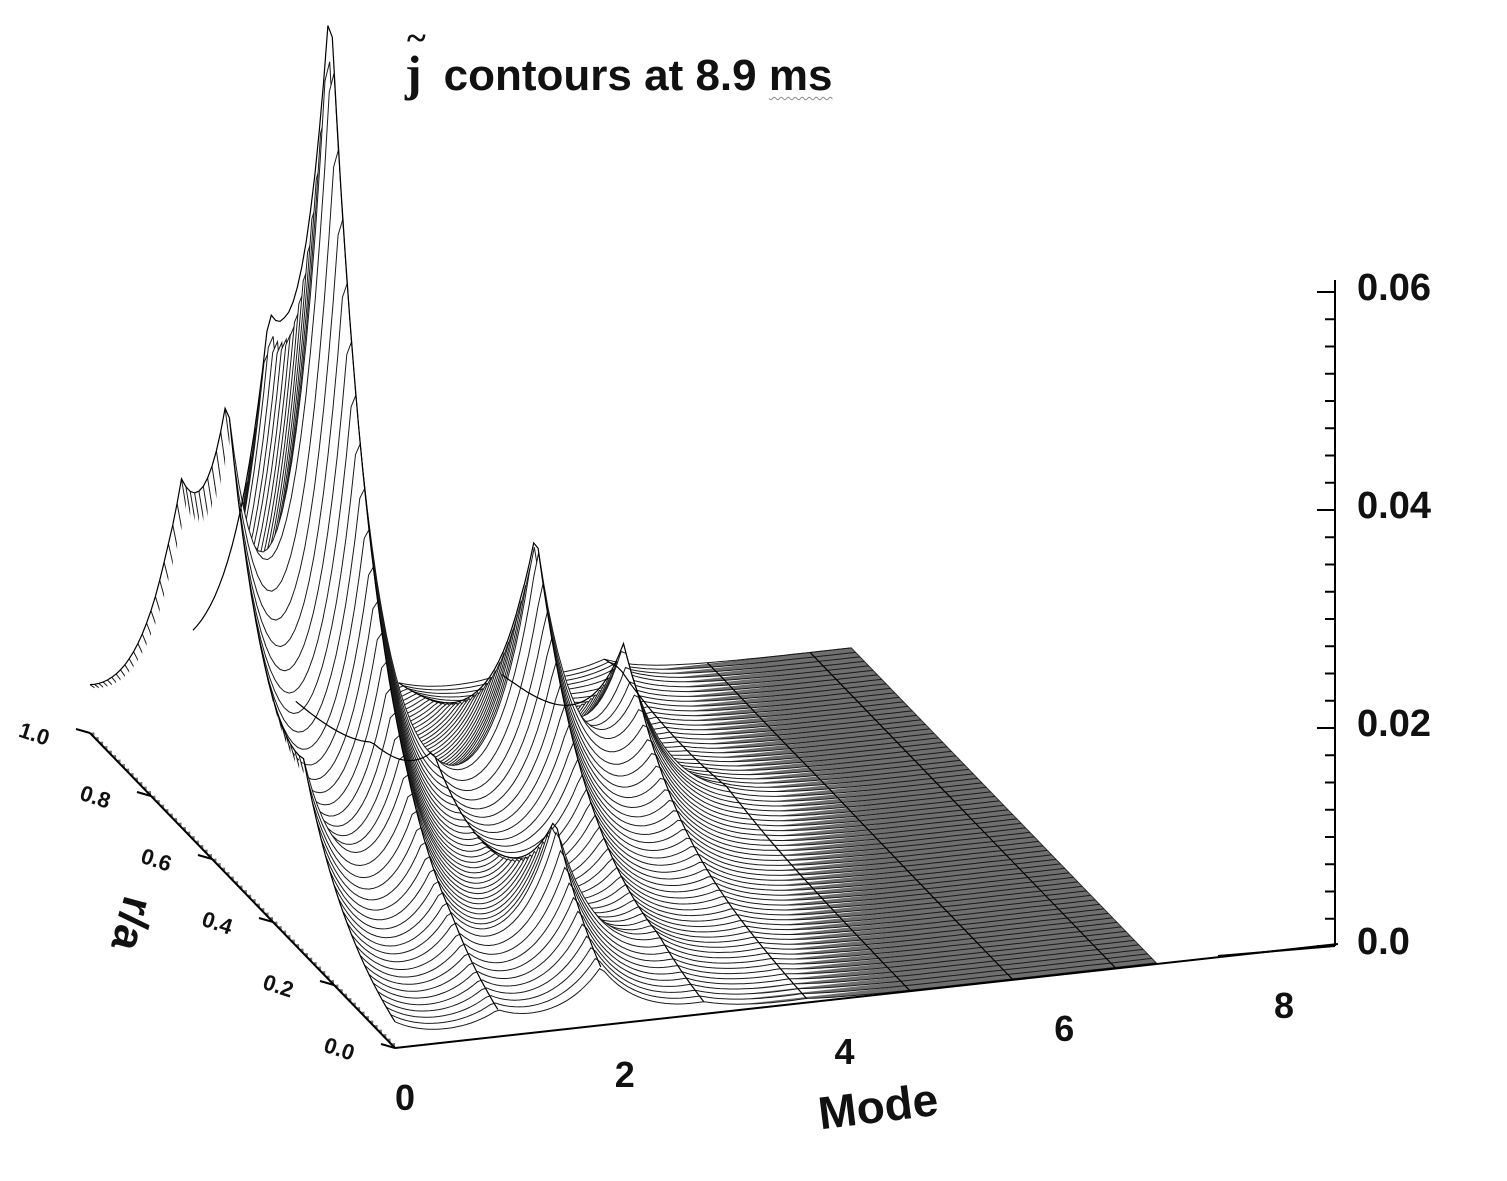 This screenshot has width=1507, height=1181. What do you see at coordinates (131, 923) in the screenshot?
I see `y-axis-label: r/a` at bounding box center [131, 923].